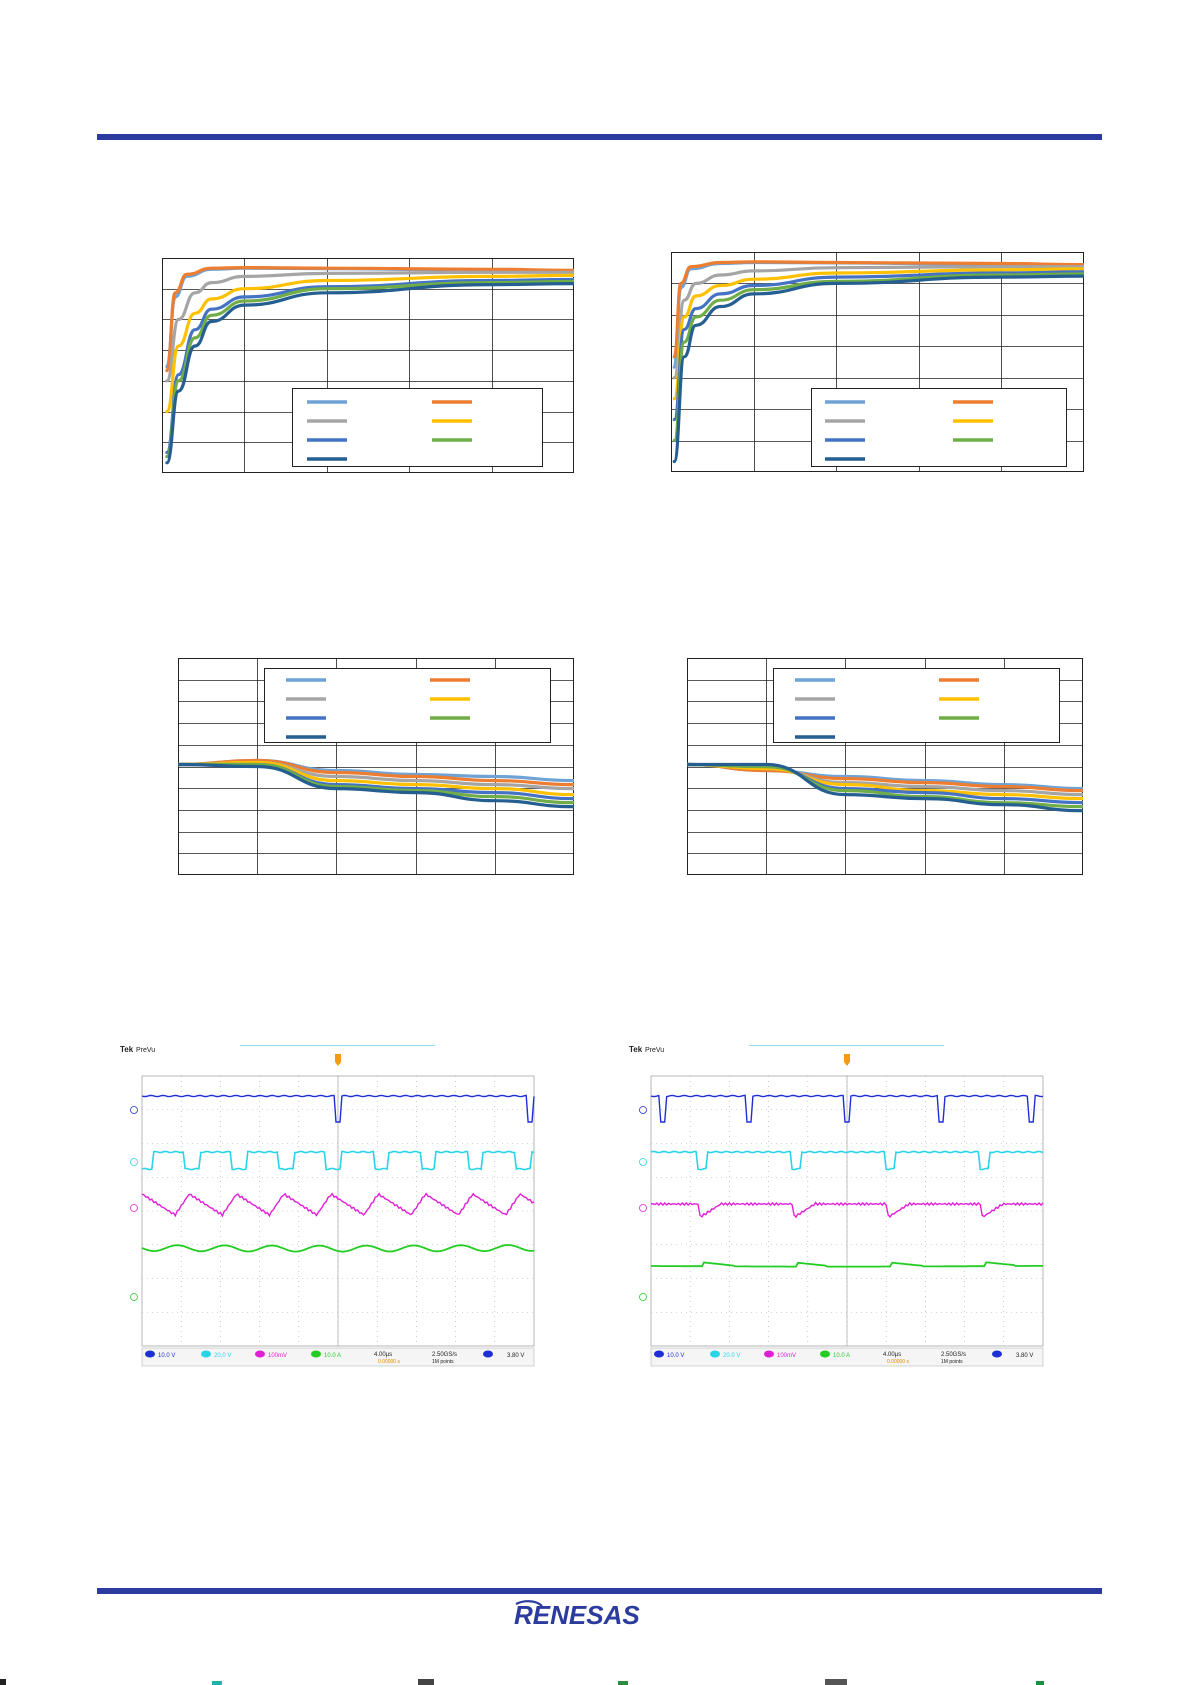 This screenshot has height=1685, width=1191. I want to click on logo-text: RENESAS, so click(577, 1614).